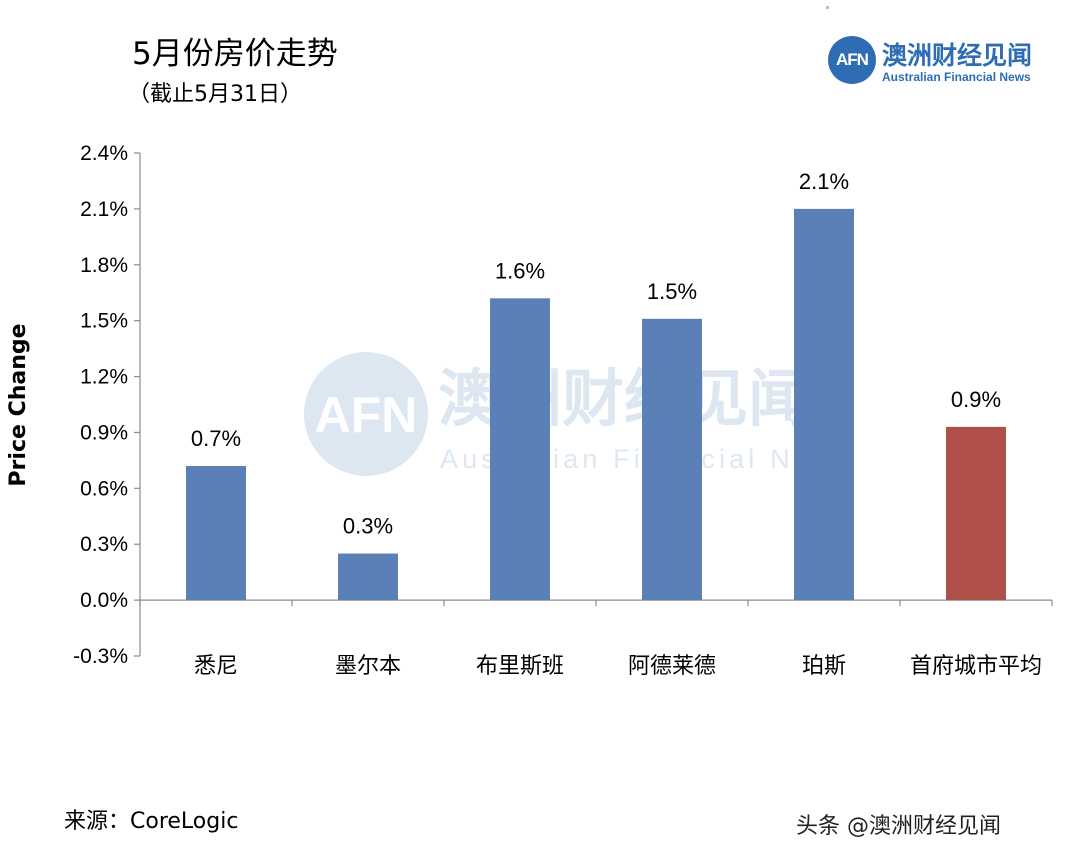 The height and width of the screenshot is (860, 1074). What do you see at coordinates (18, 404) in the screenshot?
I see `y-axis-label: Price Change` at bounding box center [18, 404].